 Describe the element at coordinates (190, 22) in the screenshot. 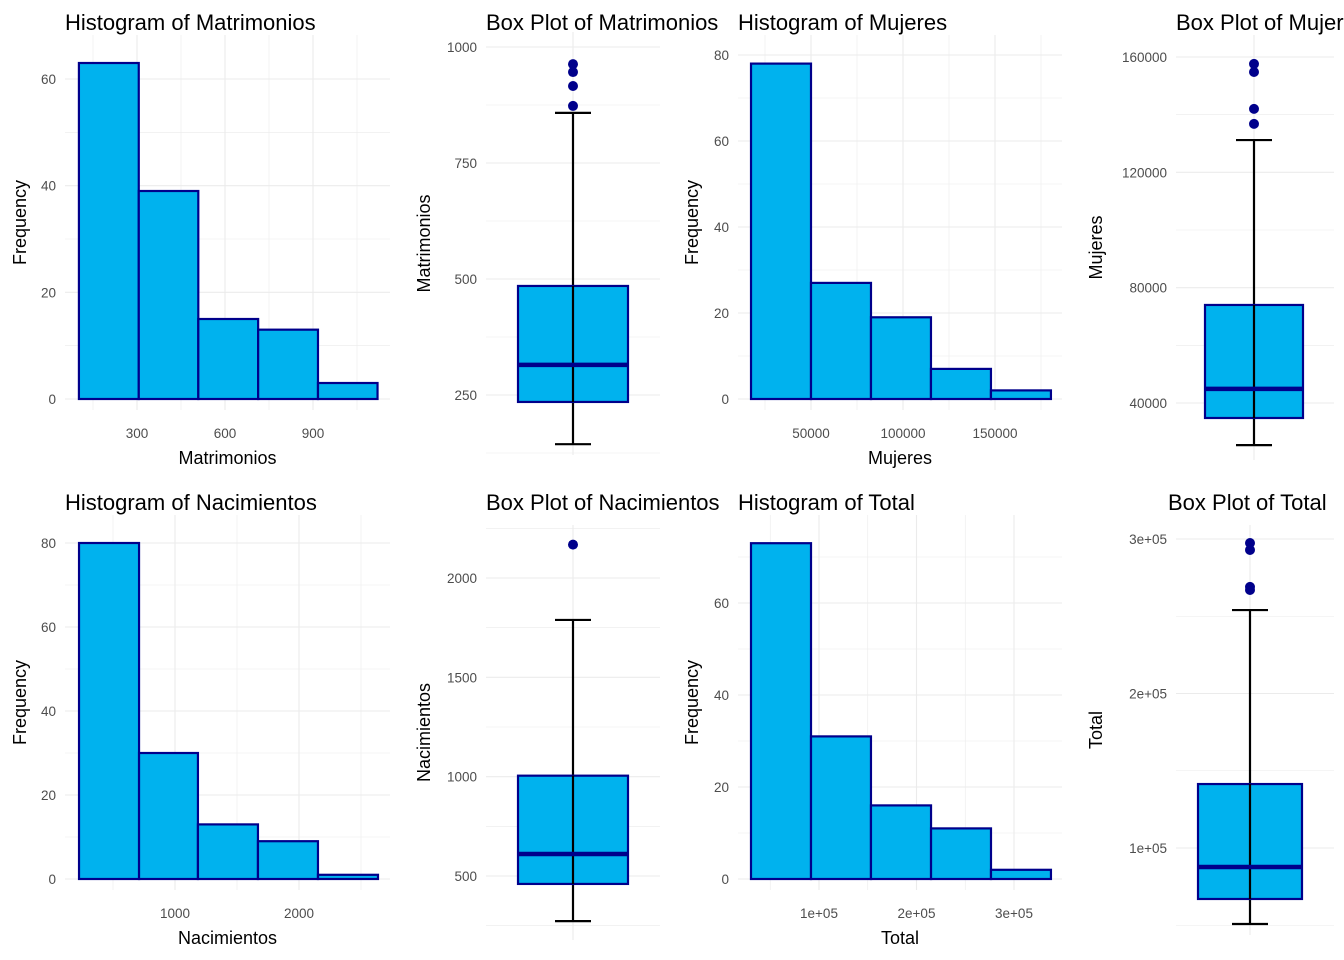

I see `chart-title: Histogram of Matrimonios` at that location.